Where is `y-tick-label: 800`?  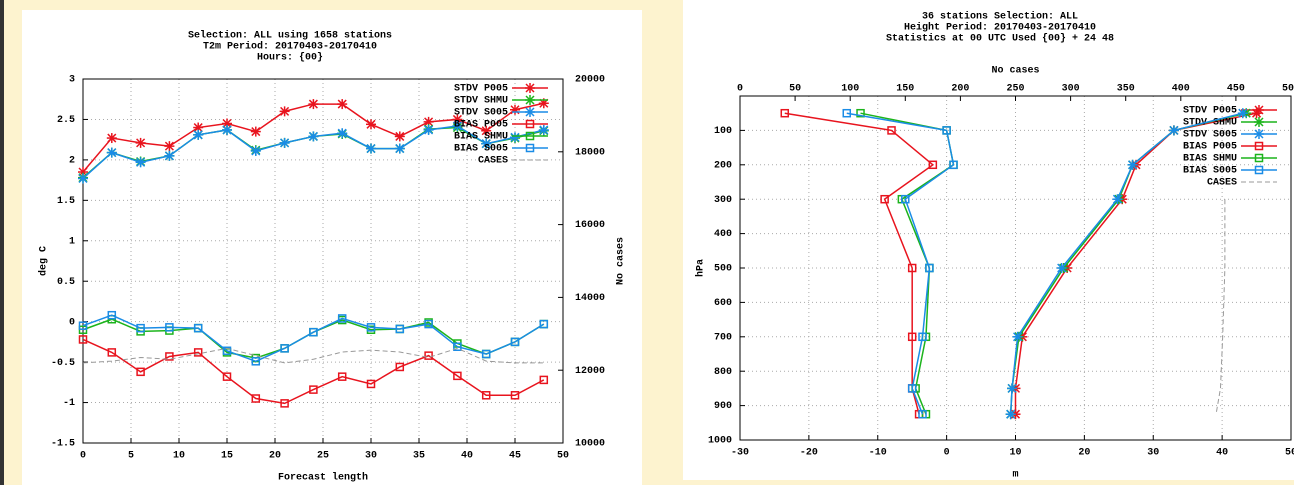
y-tick-label: 800 is located at coordinates (723, 372).